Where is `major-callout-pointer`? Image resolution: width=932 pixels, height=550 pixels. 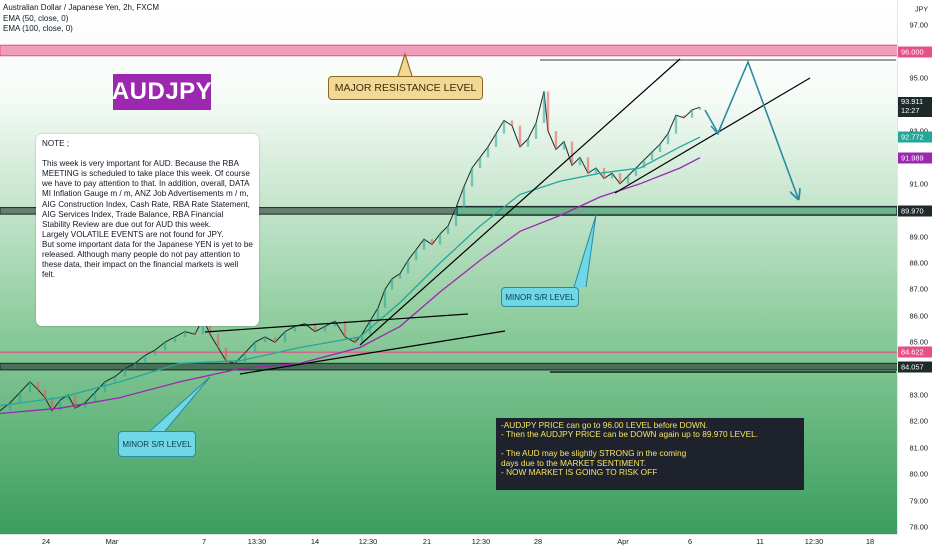
major-callout-pointer is located at coordinates (405, 64).